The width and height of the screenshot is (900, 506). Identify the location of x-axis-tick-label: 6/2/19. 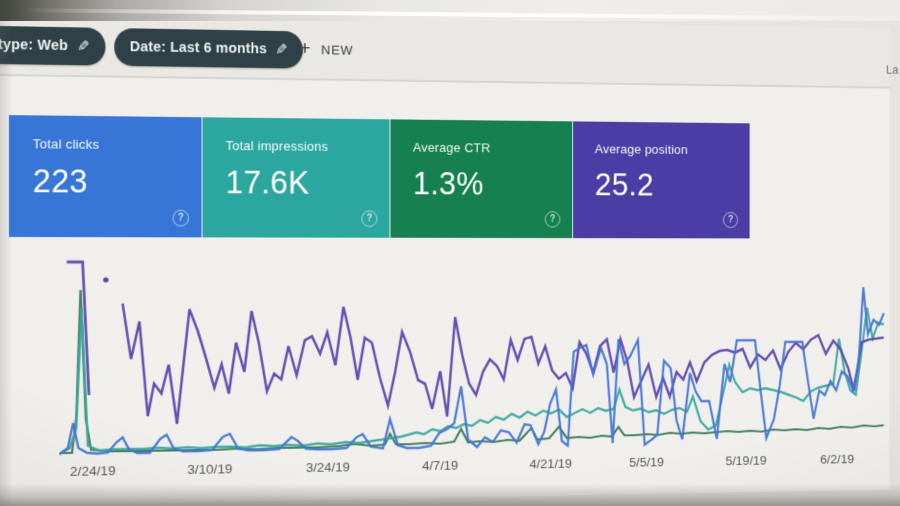
(837, 459).